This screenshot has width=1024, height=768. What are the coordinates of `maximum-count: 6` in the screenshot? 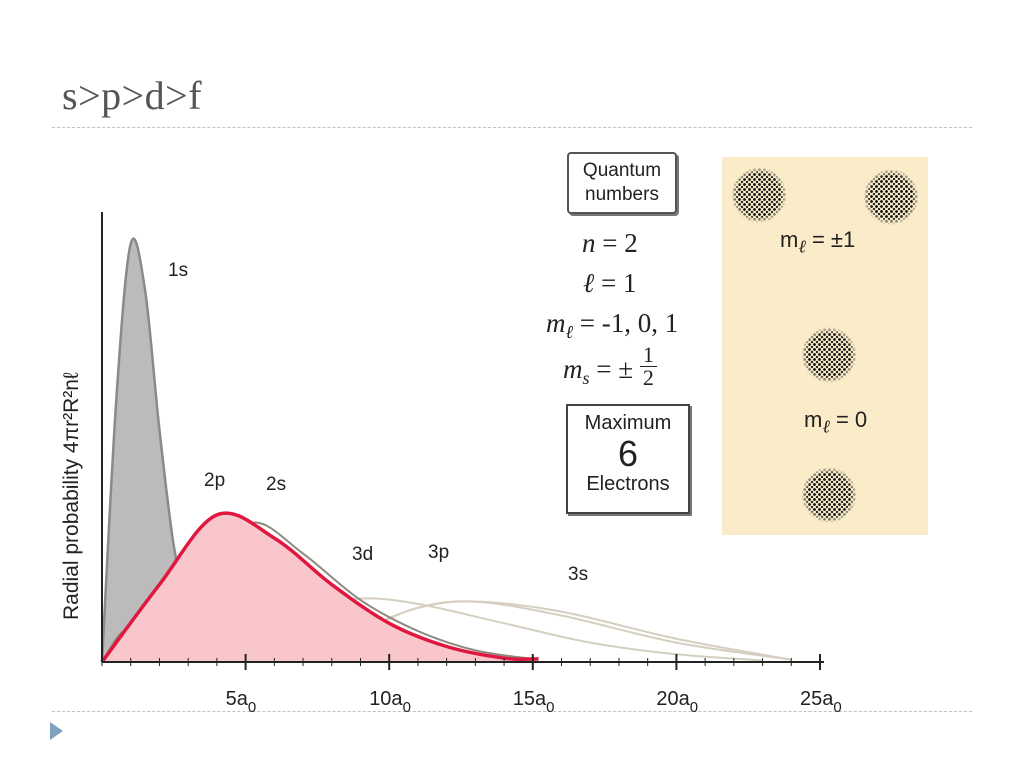 It's located at (628, 453).